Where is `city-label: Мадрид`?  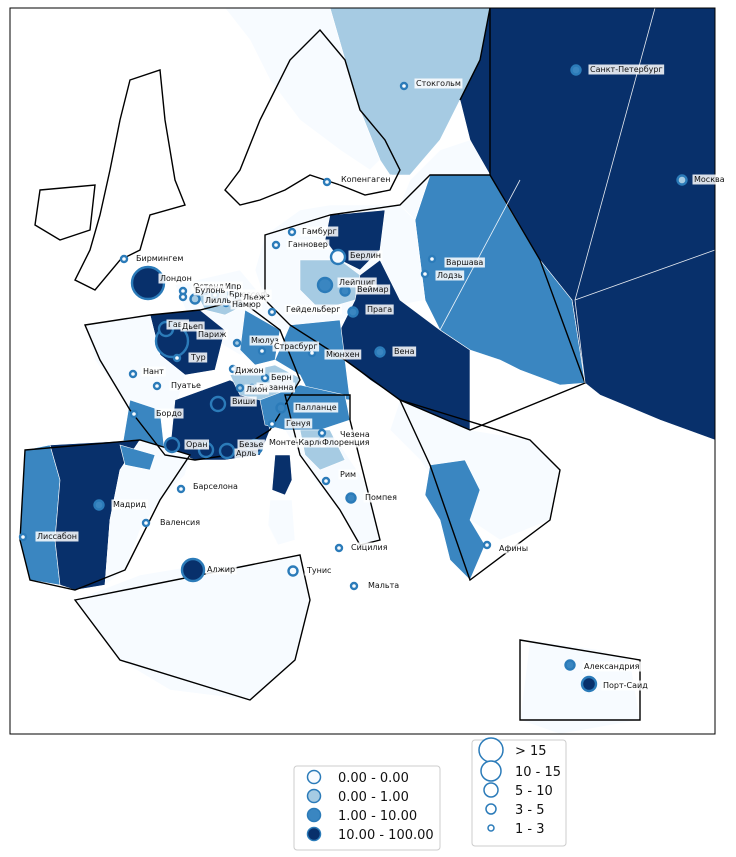 city-label: Мадрид is located at coordinates (130, 504).